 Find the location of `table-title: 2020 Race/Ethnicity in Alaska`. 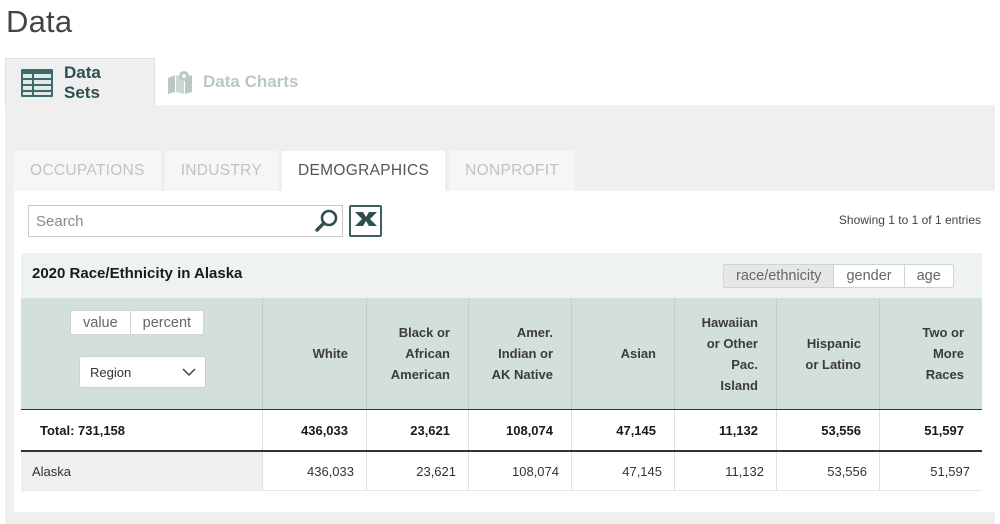

table-title: 2020 Race/Ethnicity in Alaska is located at coordinates (137, 273).